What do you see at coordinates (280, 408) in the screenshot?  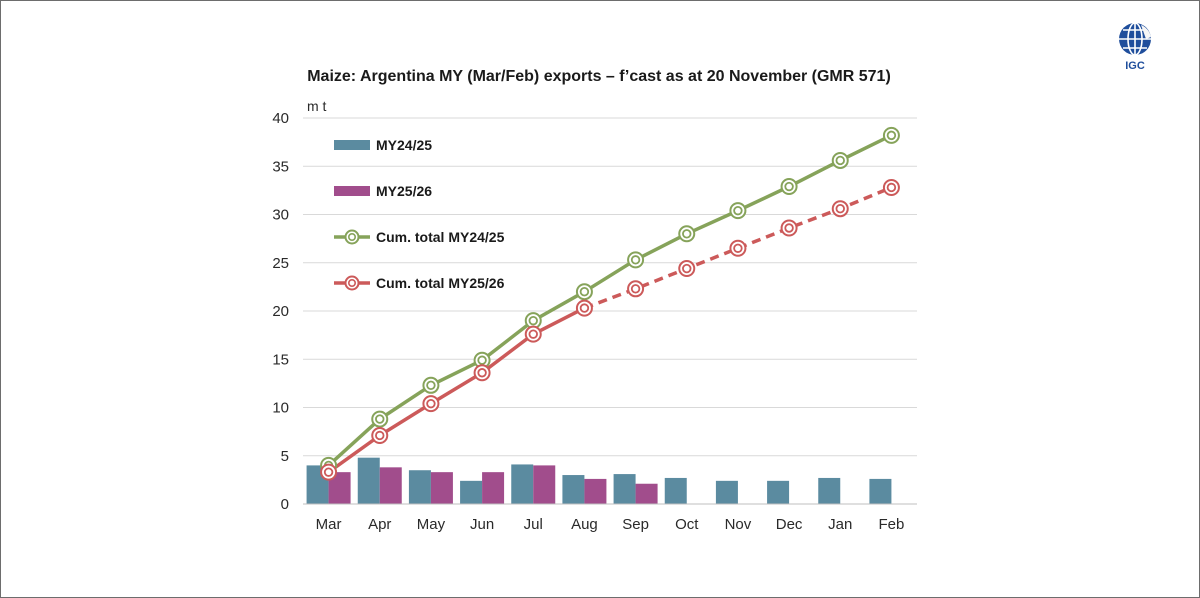 I see `y-tick-label: 10` at bounding box center [280, 408].